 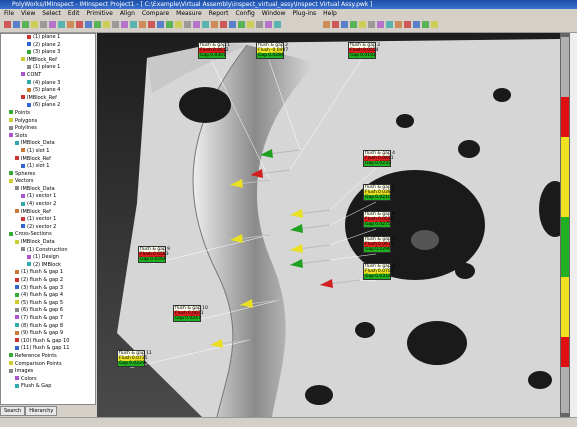 I want to click on callout: flush & gap 11 Flush 0.0735 Gap 0.0229, so click(x=134, y=358).